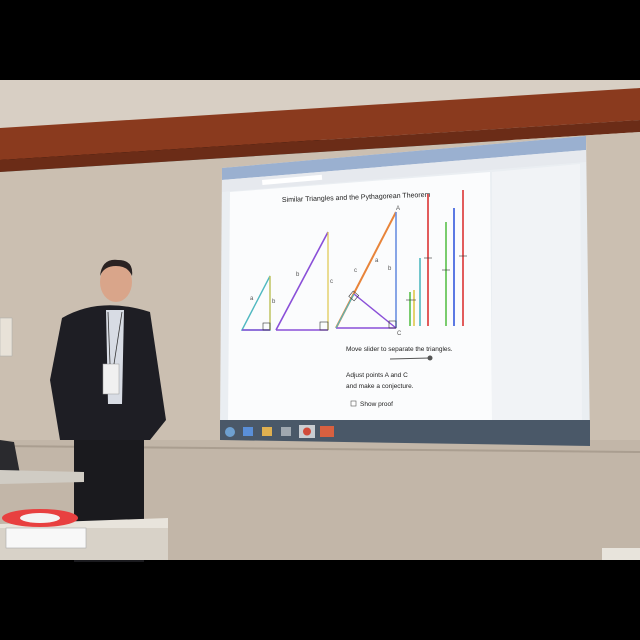  I want to click on table-right, so click(621, 554).